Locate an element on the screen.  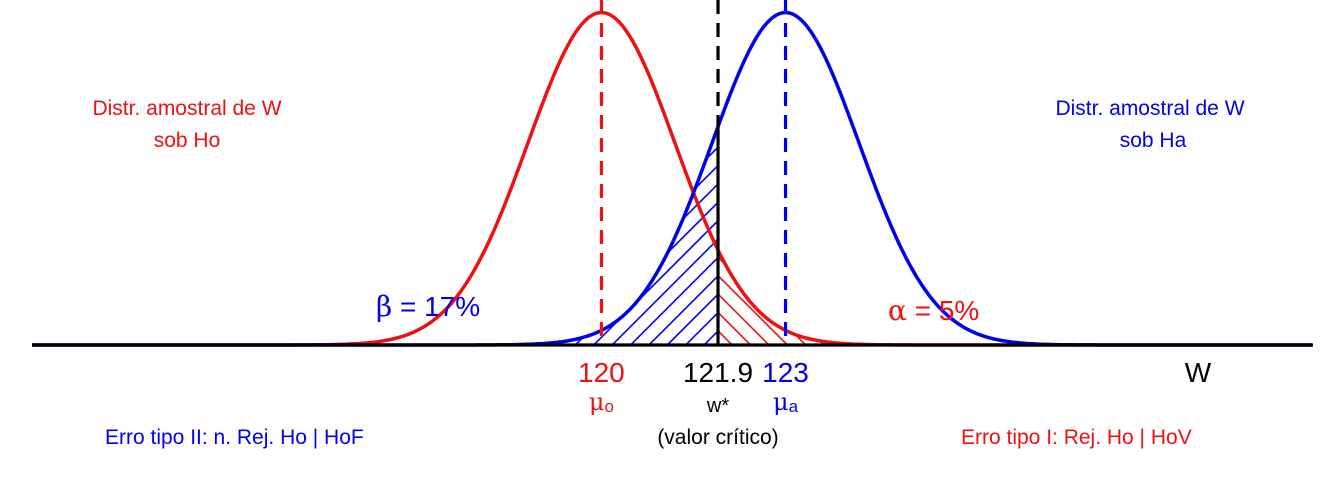
tick-label-mua: 123 is located at coordinates (785, 372).